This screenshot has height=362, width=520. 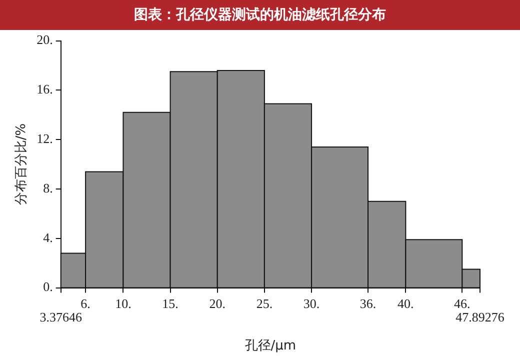 I want to click on x-tick-label: 40., so click(x=406, y=304).